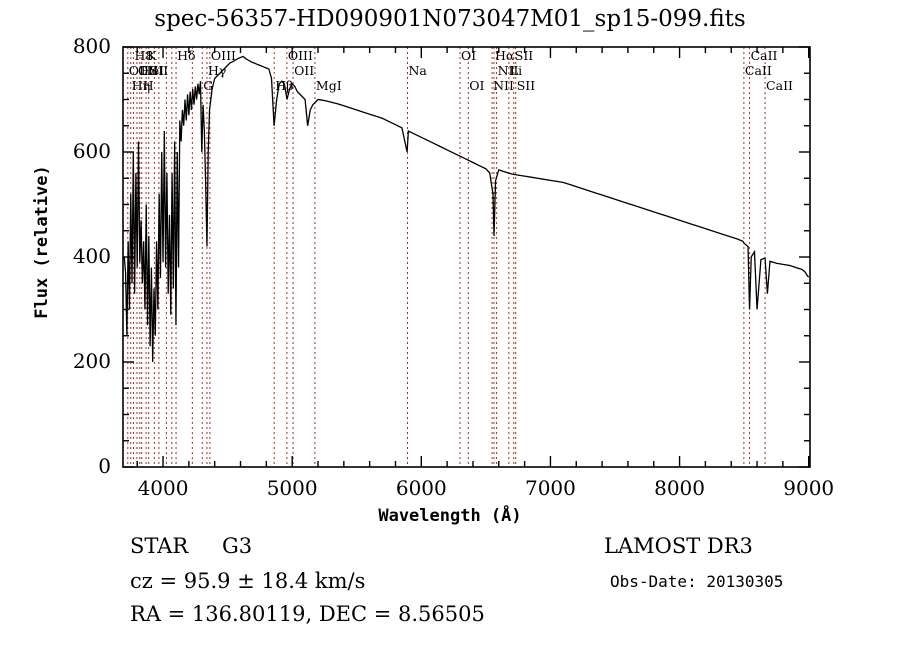 Image resolution: width=900 pixels, height=649 pixels. I want to click on y-tick-label: 800, so click(91, 46).